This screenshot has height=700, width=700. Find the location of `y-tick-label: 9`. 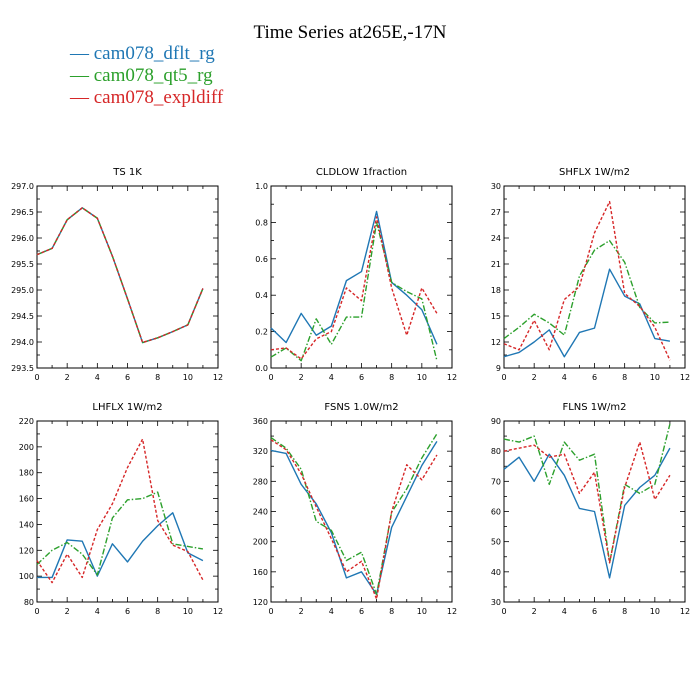

y-tick-label: 9 is located at coordinates (498, 368).